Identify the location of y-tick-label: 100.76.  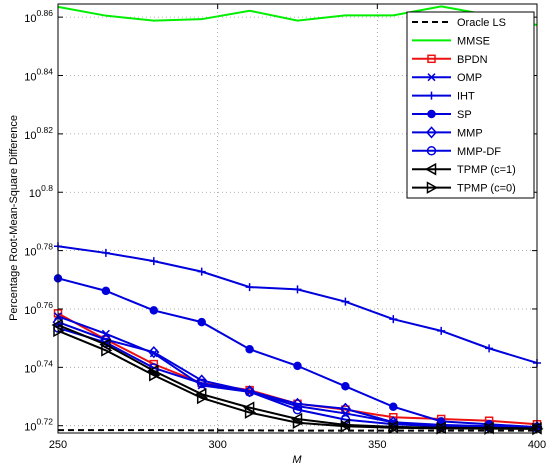
(38, 308).